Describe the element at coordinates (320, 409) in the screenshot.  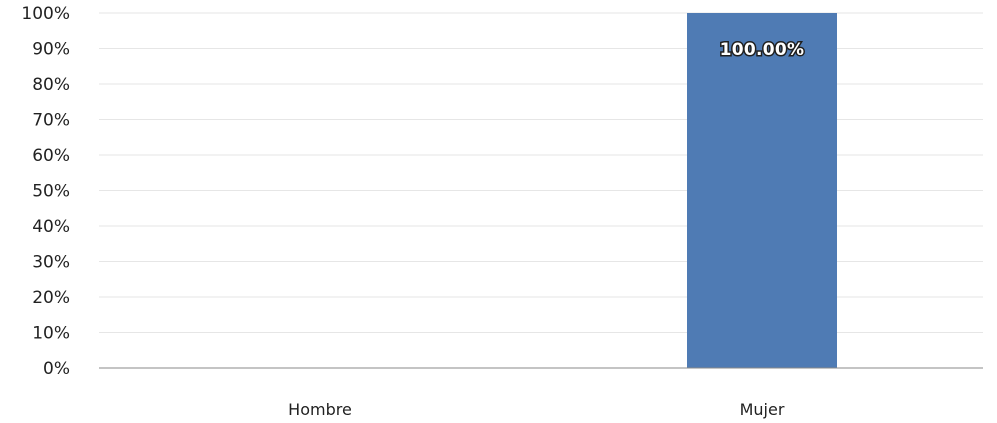
I see `x-tick-label: Hombre` at that location.